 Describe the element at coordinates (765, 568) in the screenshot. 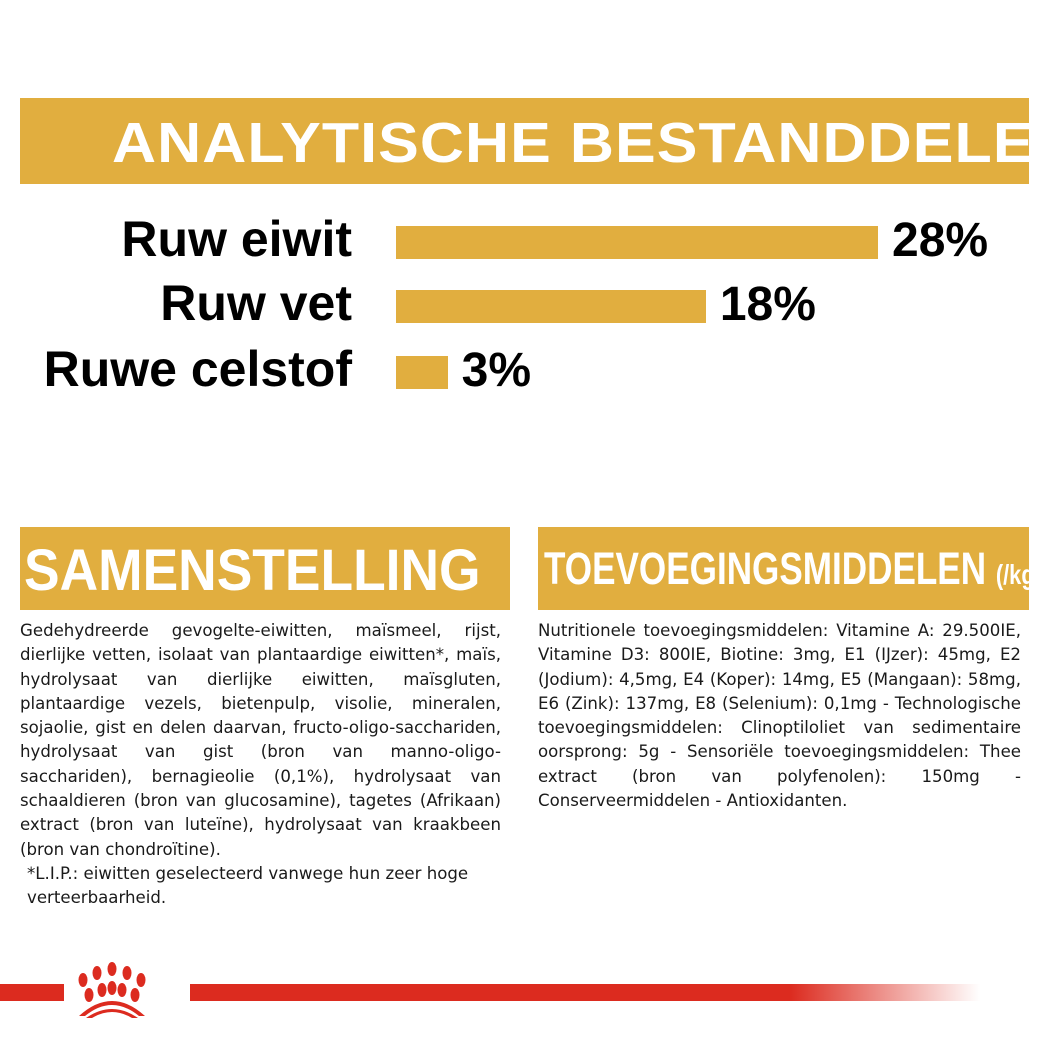

I see `additives-title: TOEVOEGINGSMIDDELEN` at that location.